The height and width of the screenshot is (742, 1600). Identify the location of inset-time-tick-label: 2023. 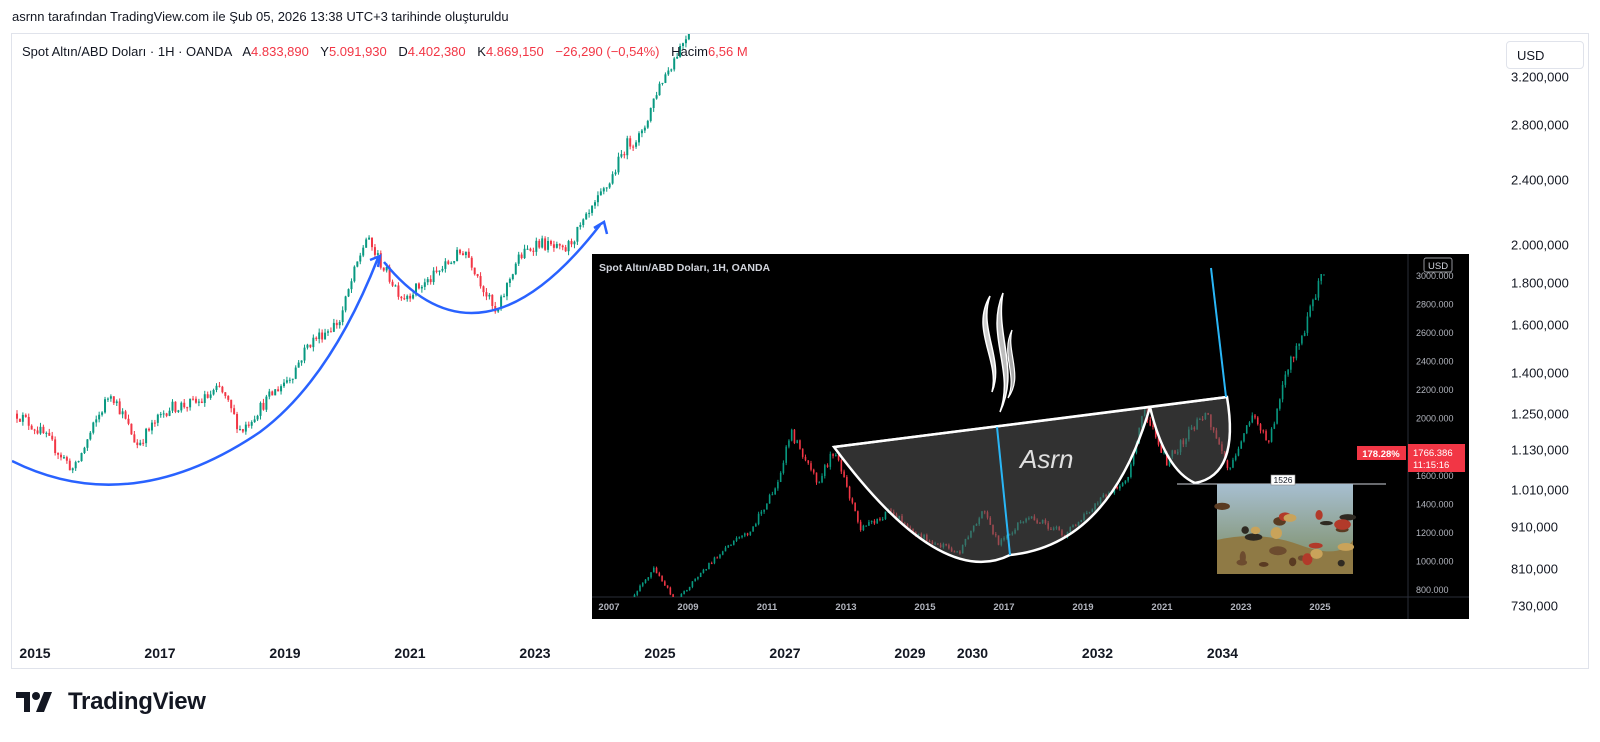
(1240, 607).